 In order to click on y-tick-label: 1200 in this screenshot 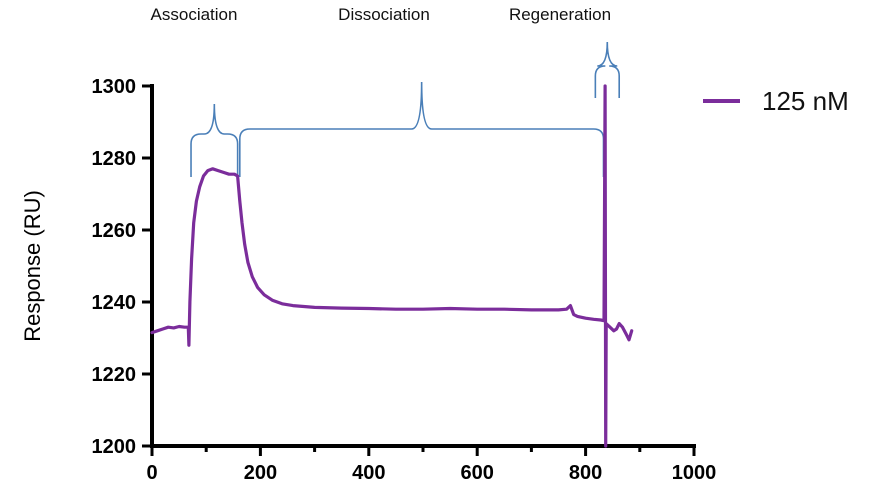, I will do `click(114, 447)`.